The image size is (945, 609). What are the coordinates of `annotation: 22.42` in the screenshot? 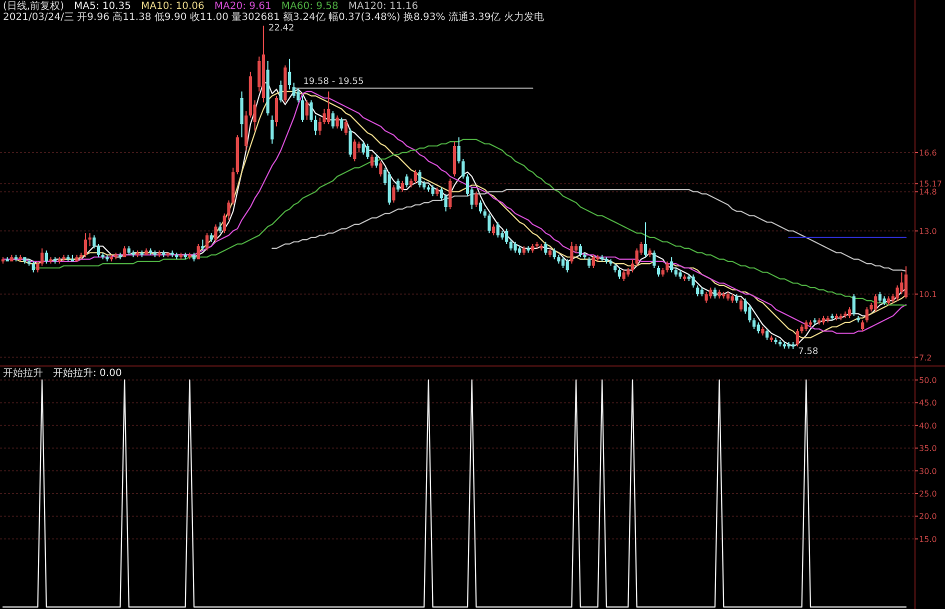 It's located at (281, 29).